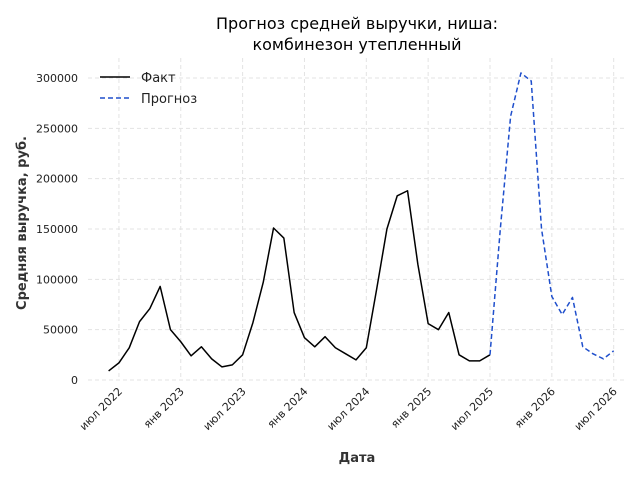 The image size is (640, 480). Describe the element at coordinates (158, 78) in the screenshot. I see `legend-label-fact: Факт` at that location.